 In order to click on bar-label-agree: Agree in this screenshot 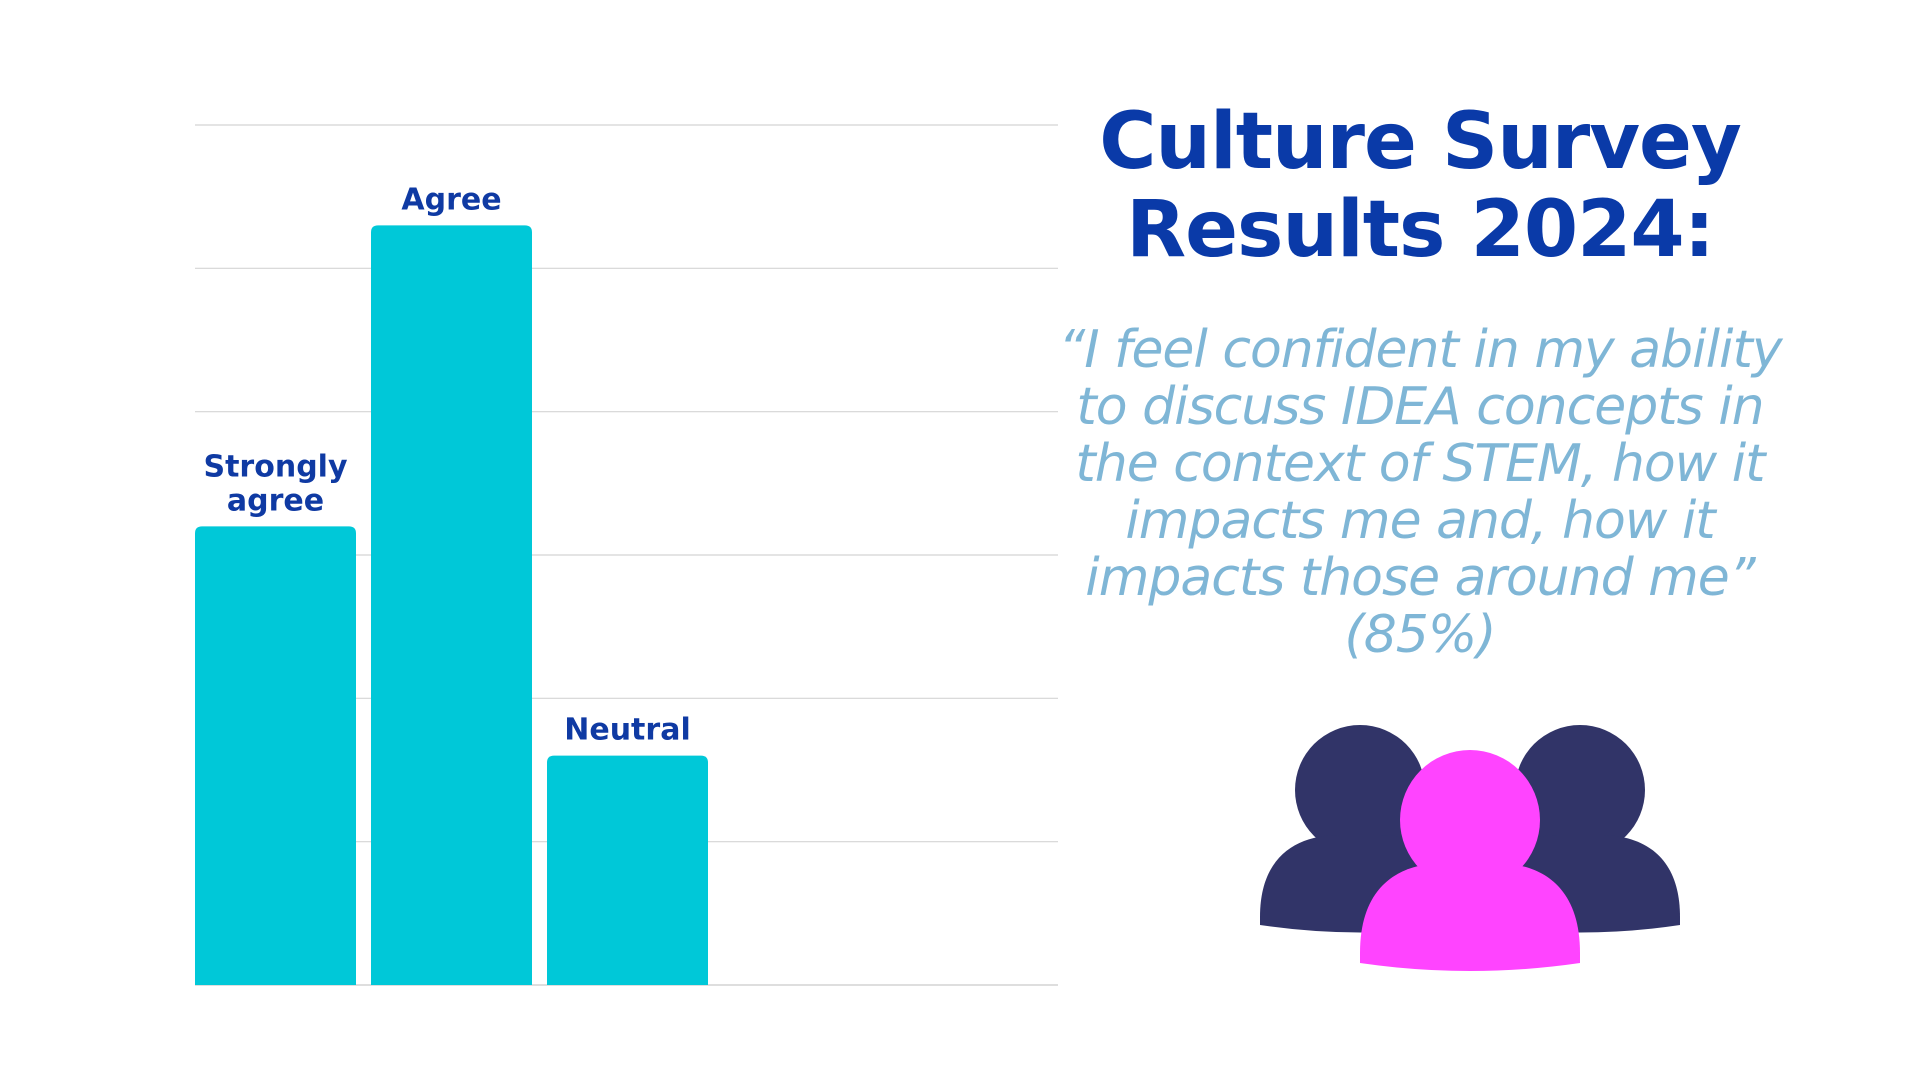, I will do `click(451, 199)`.